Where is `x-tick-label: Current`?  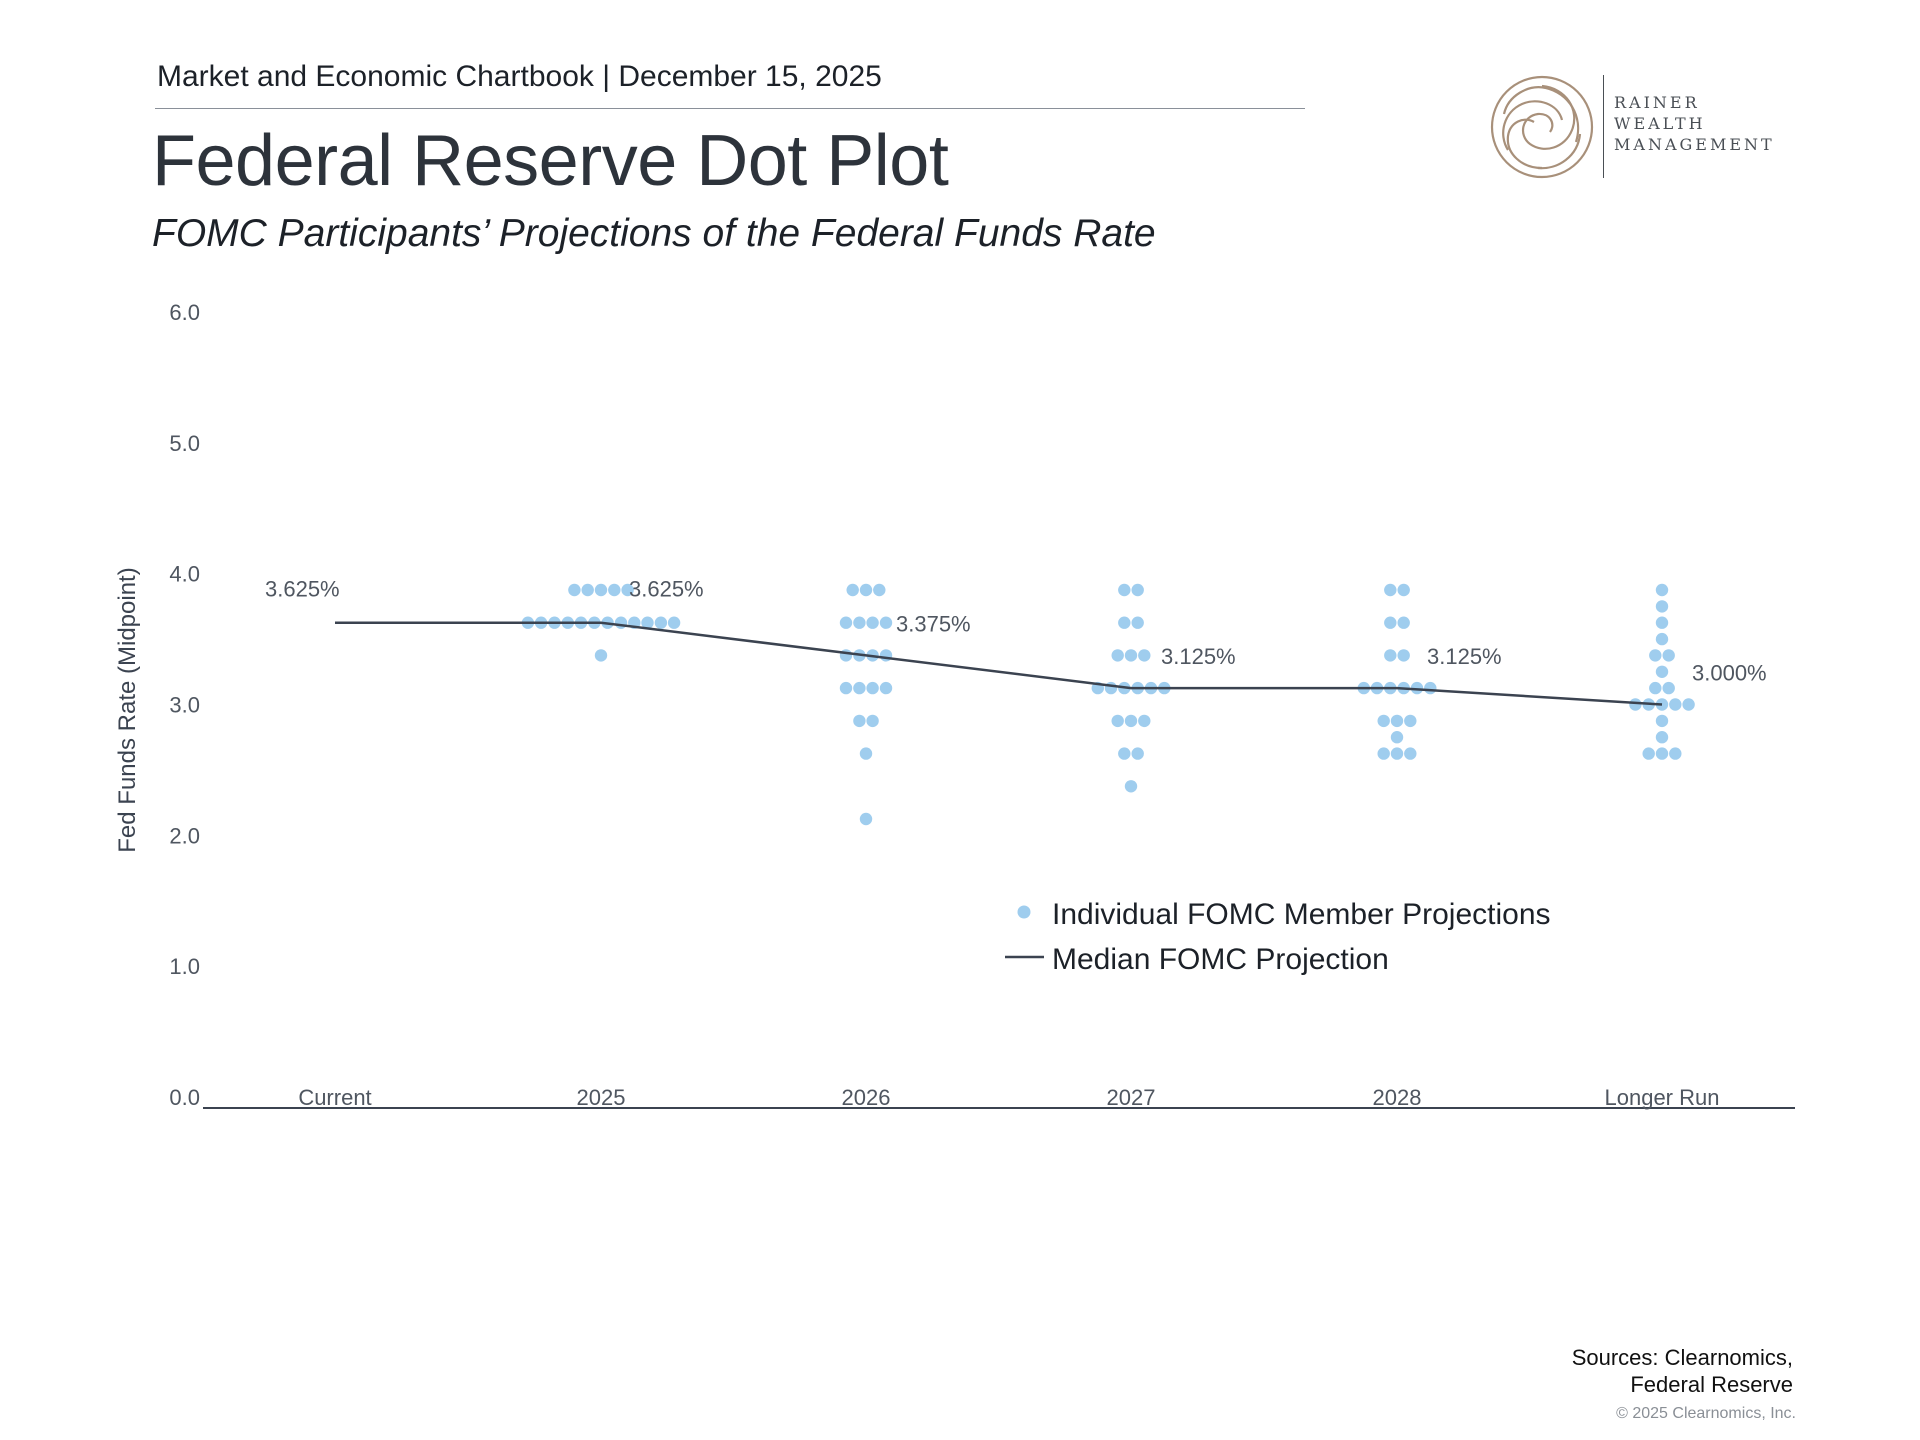
x-tick-label: Current is located at coordinates (334, 1097).